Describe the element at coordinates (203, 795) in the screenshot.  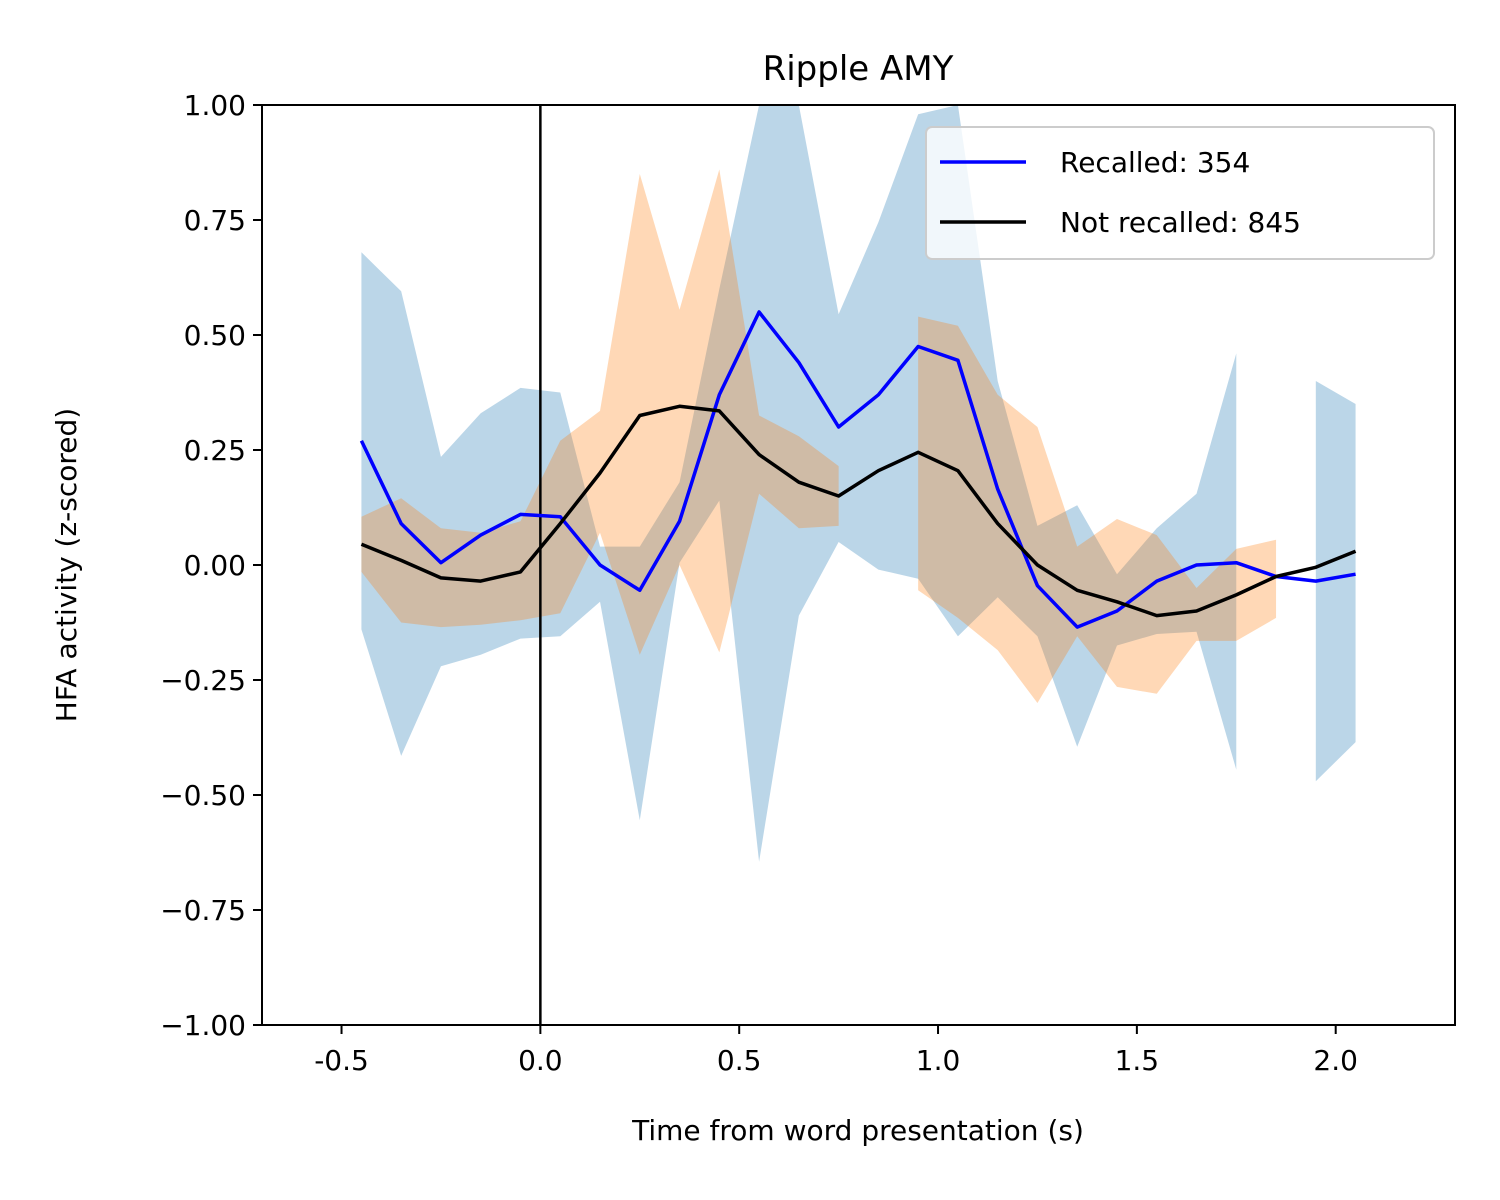
I see `y-tick-label: −0.50` at that location.